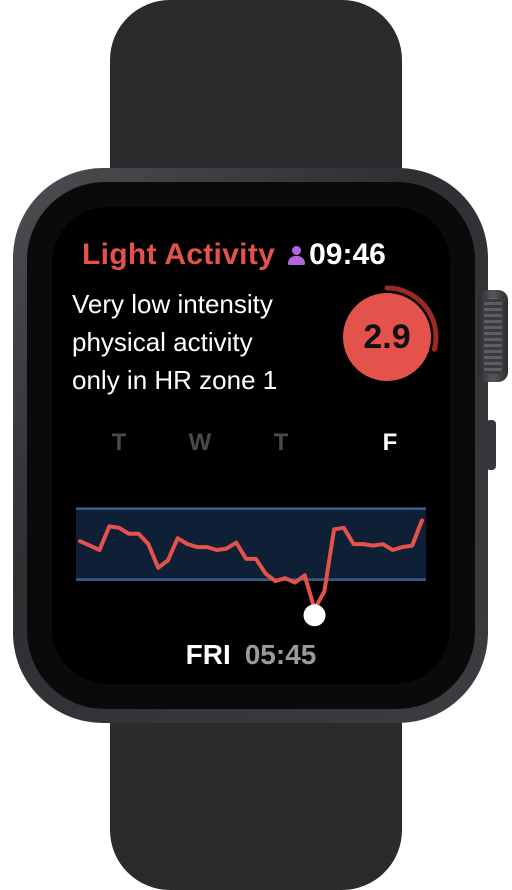 This screenshot has height=890, width=512. What do you see at coordinates (281, 442) in the screenshot?
I see `day-thu: T` at bounding box center [281, 442].